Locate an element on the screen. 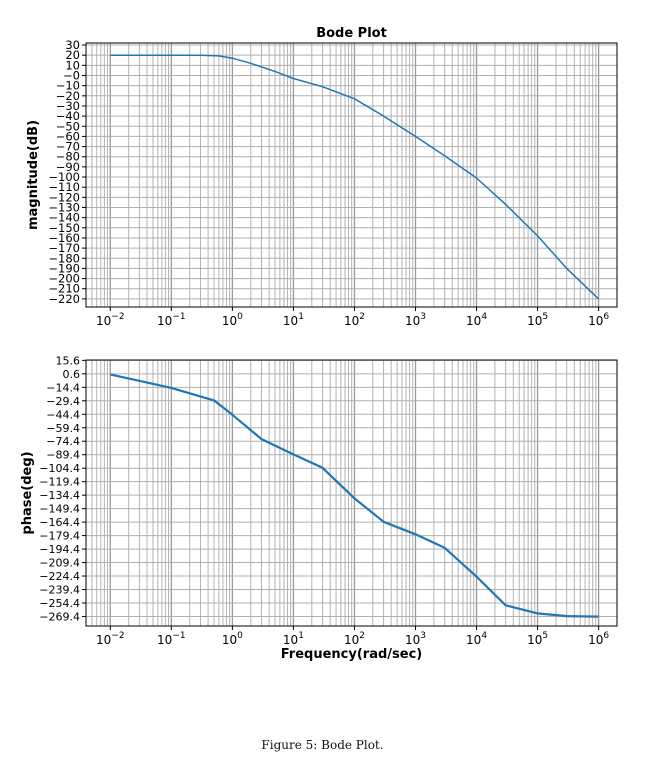 The image size is (645, 770). y-tick-label: −224.4 is located at coordinates (59, 576).